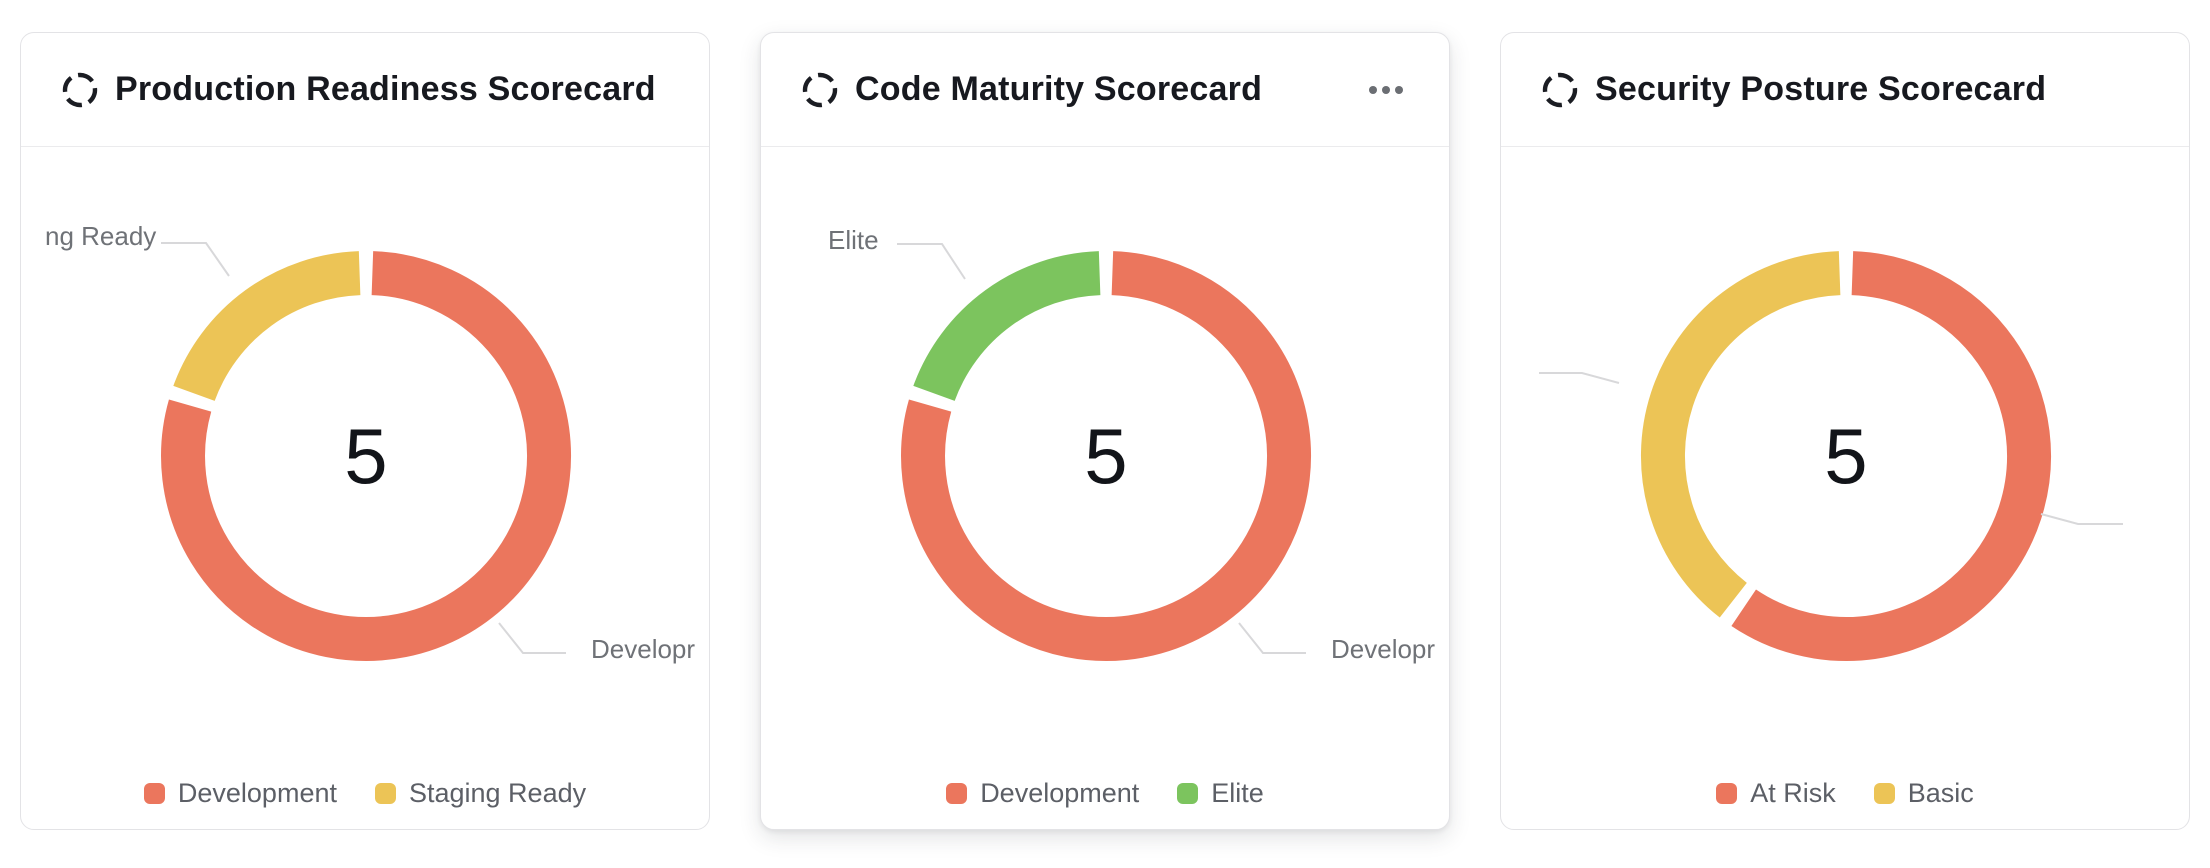 The height and width of the screenshot is (868, 2210). Describe the element at coordinates (1845, 793) in the screenshot. I see `chart-legend: At Risk Basic` at that location.